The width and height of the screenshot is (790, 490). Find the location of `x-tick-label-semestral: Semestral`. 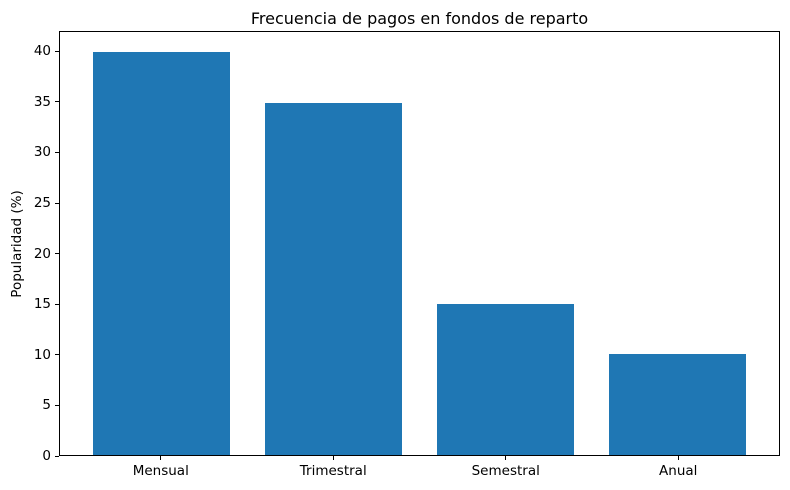

x-tick-label-semestral: Semestral is located at coordinates (505, 471).